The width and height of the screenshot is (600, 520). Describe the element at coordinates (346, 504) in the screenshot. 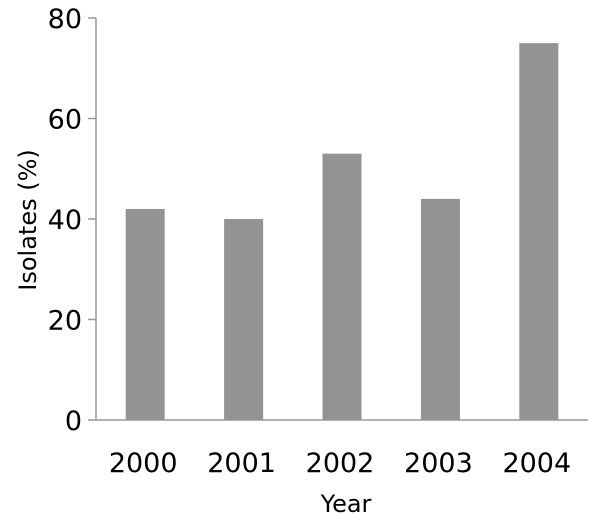

I see `x-axis-title: Year` at that location.